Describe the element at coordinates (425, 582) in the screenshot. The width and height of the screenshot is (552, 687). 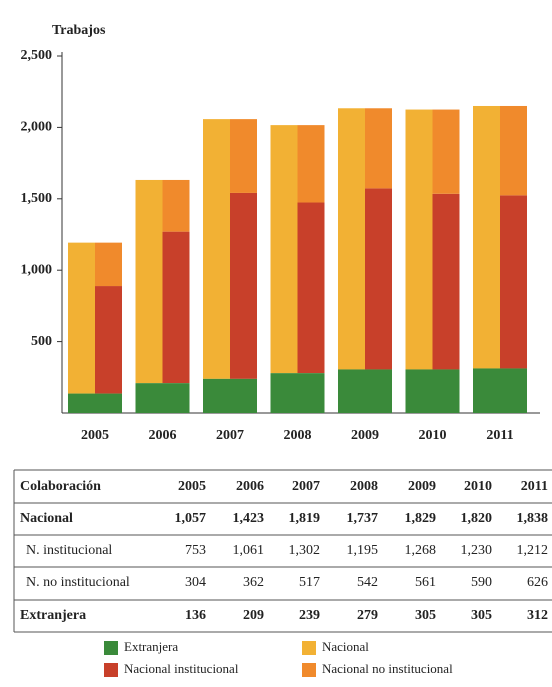
I see `table-cell: 561` at that location.